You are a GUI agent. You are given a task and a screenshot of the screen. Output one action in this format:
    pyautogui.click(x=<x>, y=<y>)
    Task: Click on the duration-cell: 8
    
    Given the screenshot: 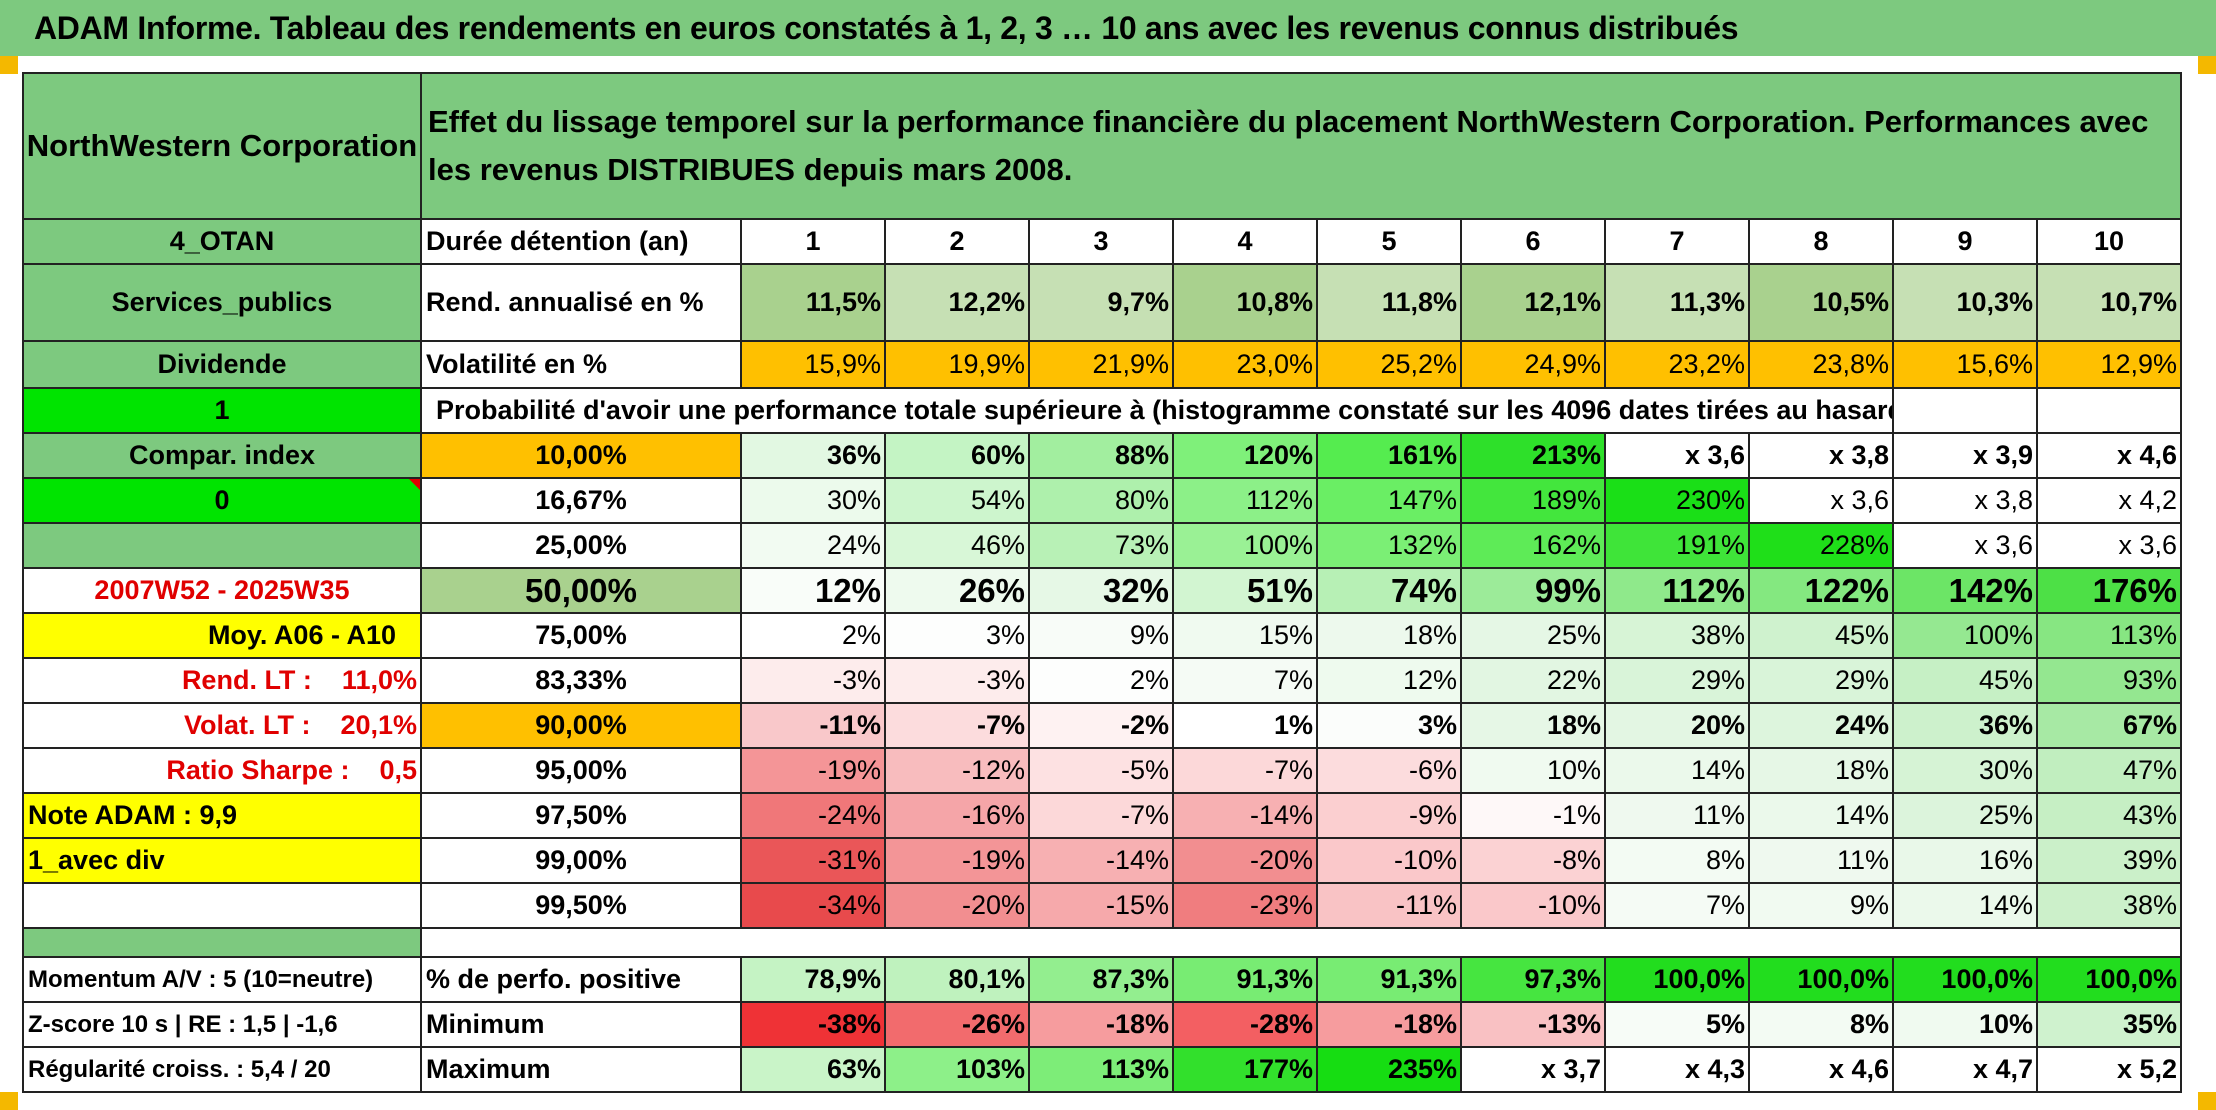 What is the action you would take?
    pyautogui.click(x=1821, y=241)
    